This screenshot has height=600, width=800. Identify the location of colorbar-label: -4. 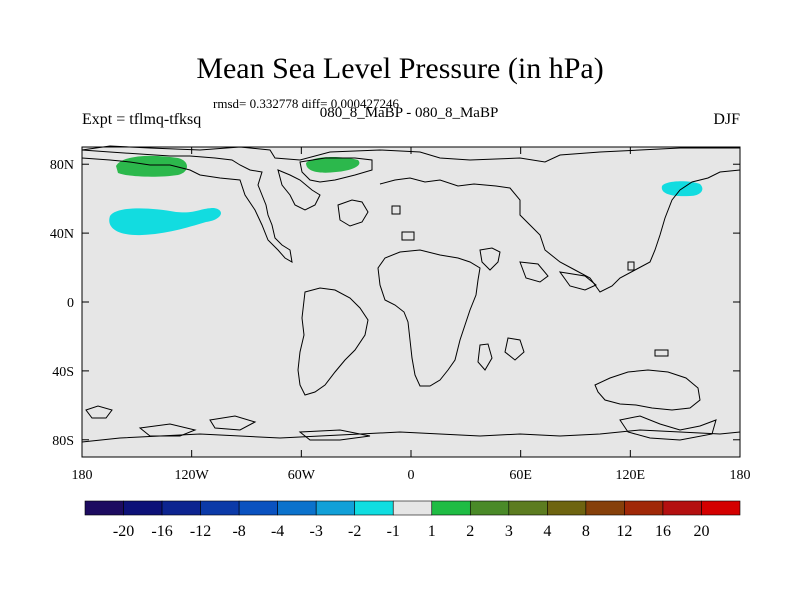
(277, 531).